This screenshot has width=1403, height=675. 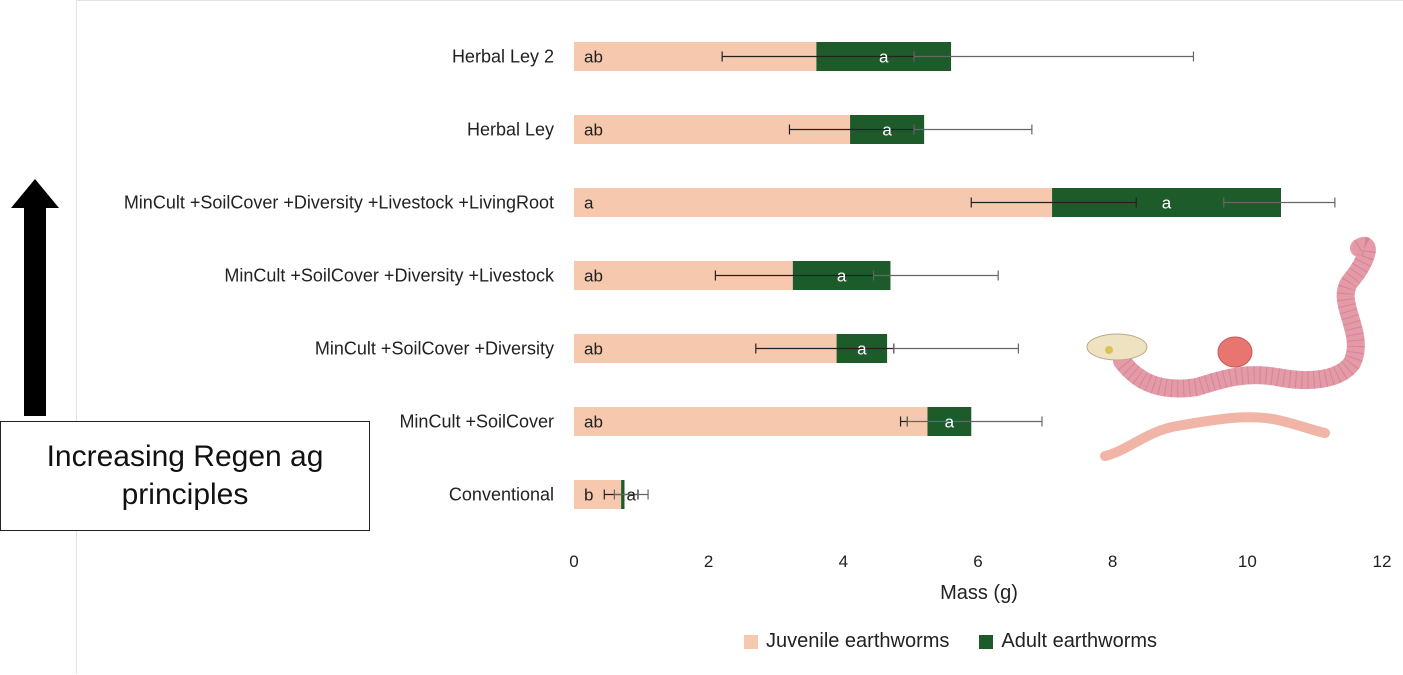 What do you see at coordinates (986, 641) in the screenshot?
I see `legend-swatch-adult` at bounding box center [986, 641].